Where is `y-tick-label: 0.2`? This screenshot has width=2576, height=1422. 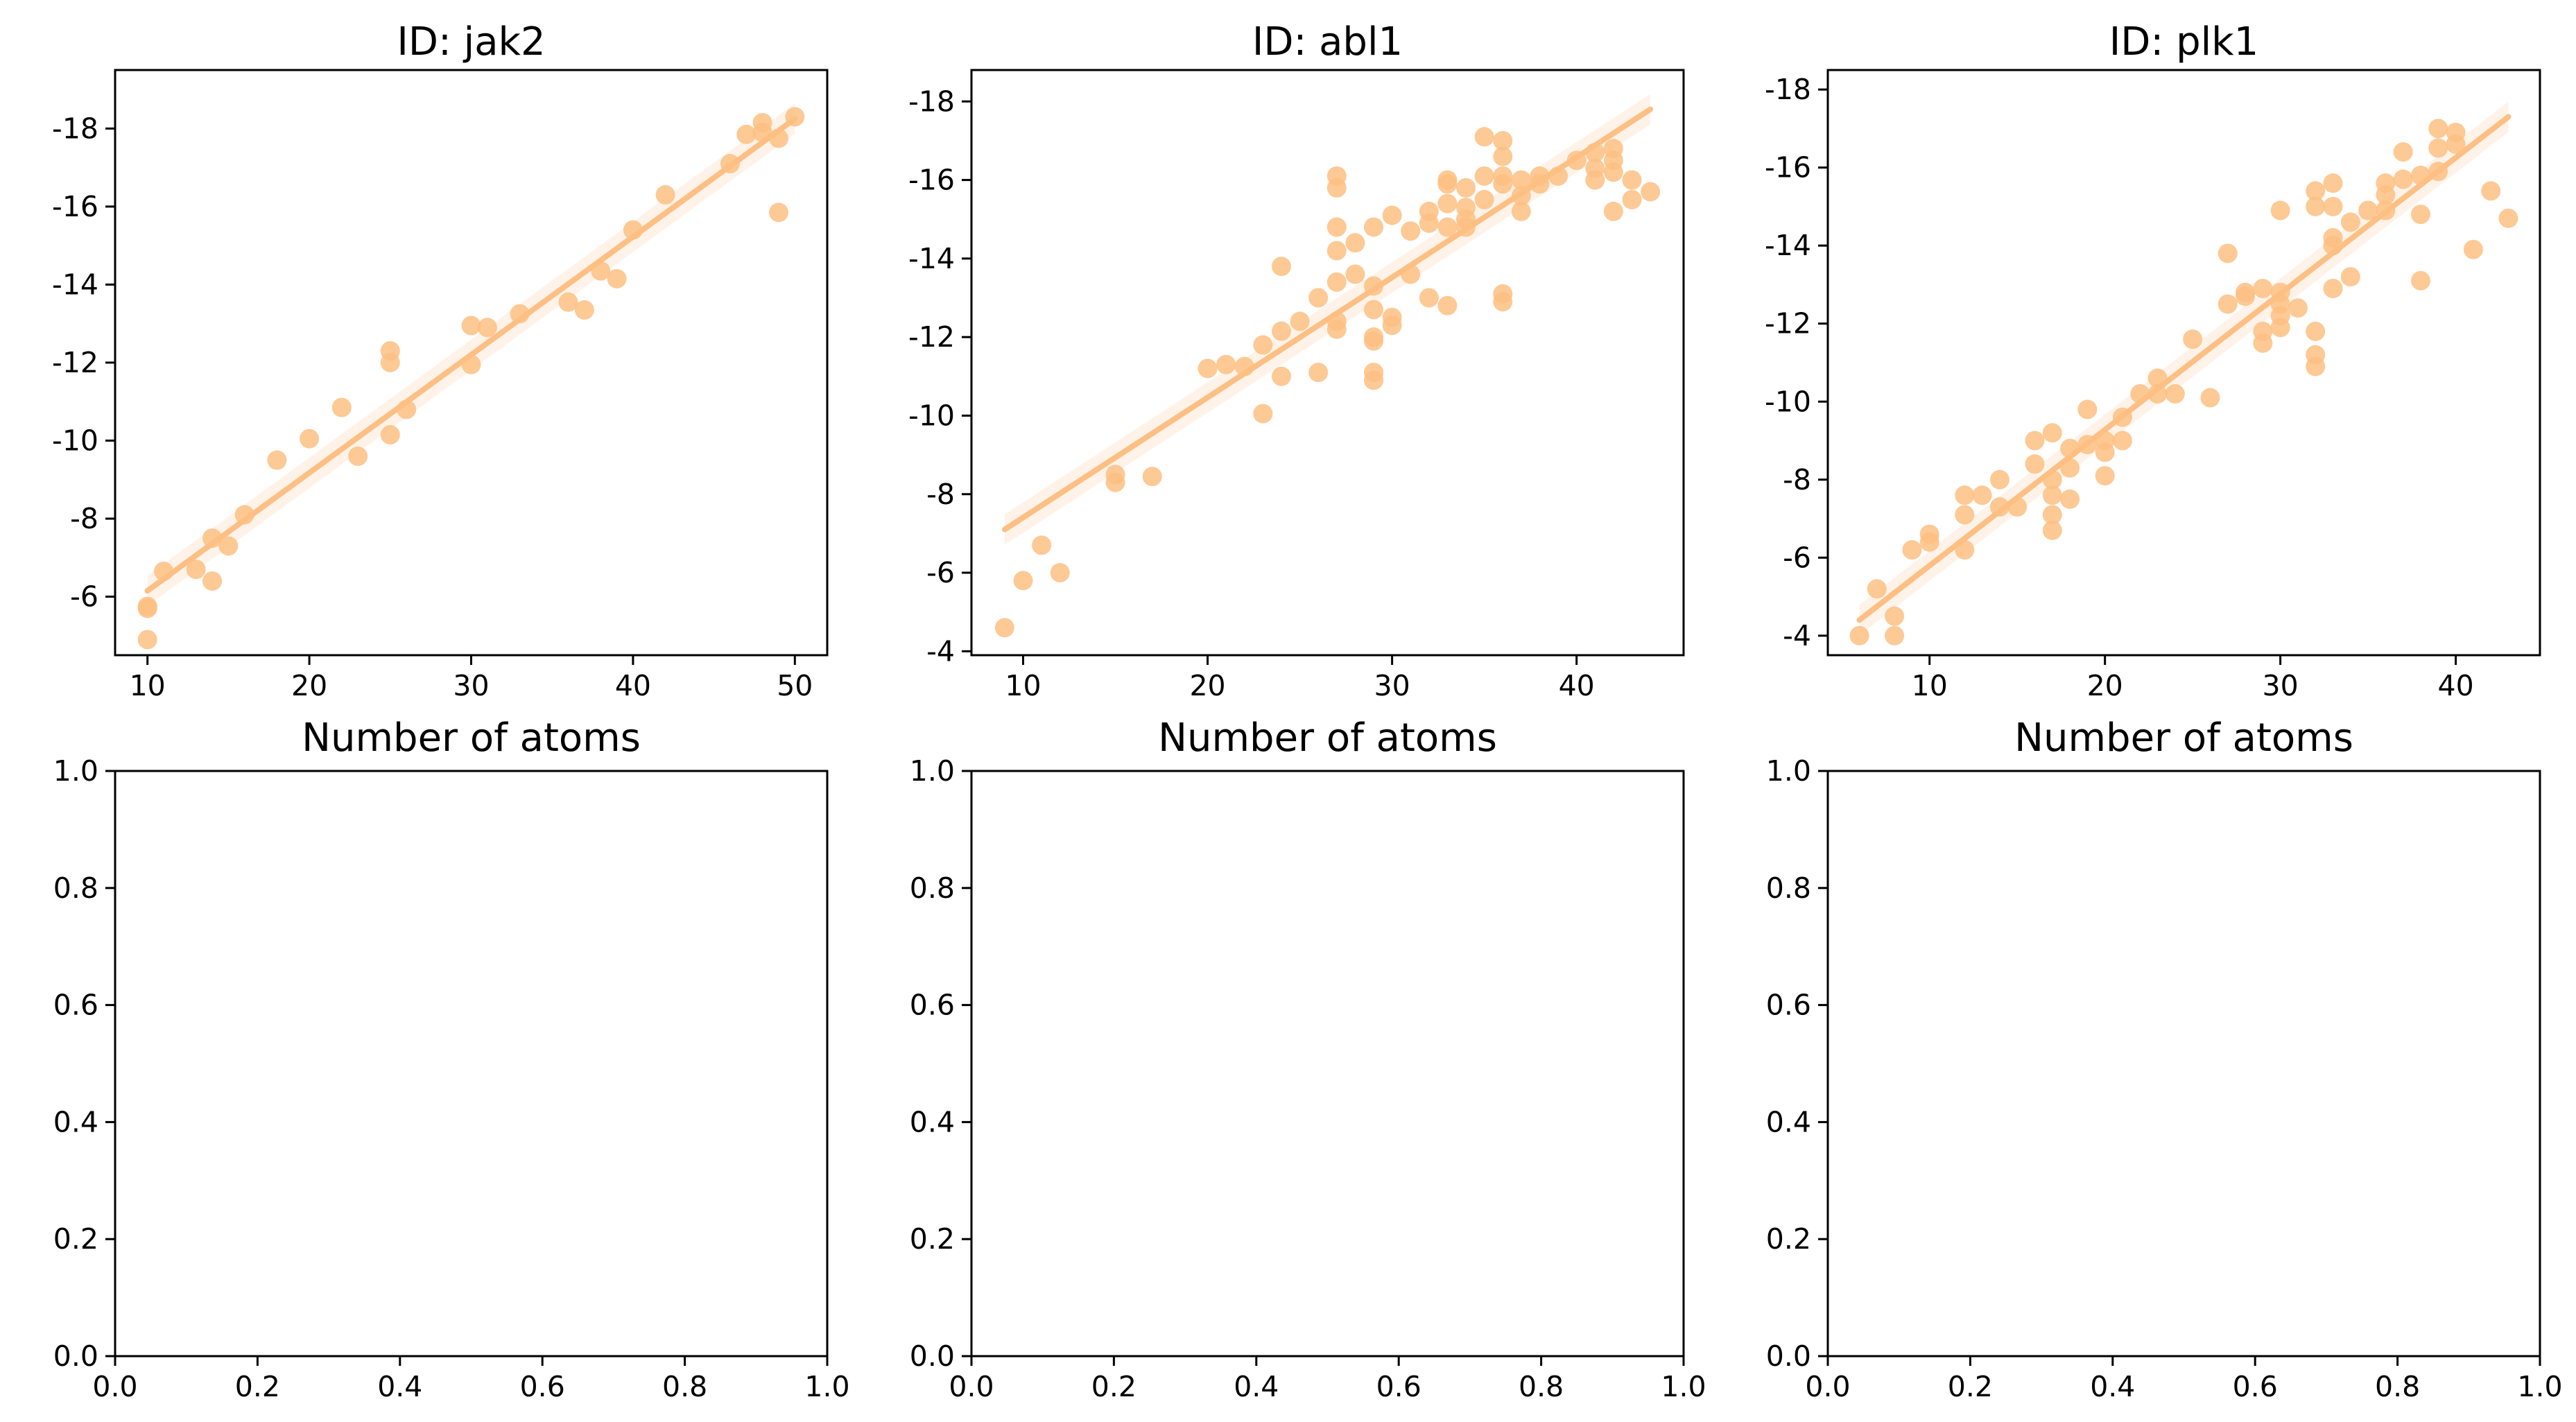 y-tick-label: 0.2 is located at coordinates (932, 1239).